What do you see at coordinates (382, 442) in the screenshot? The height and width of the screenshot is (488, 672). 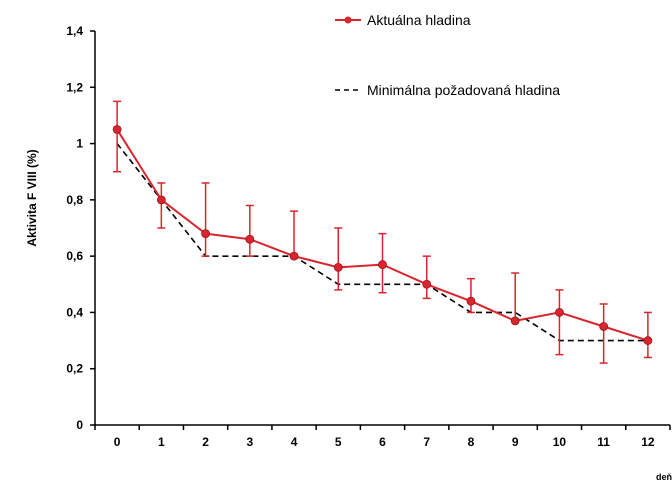 I see `x-tick-label: 6` at bounding box center [382, 442].